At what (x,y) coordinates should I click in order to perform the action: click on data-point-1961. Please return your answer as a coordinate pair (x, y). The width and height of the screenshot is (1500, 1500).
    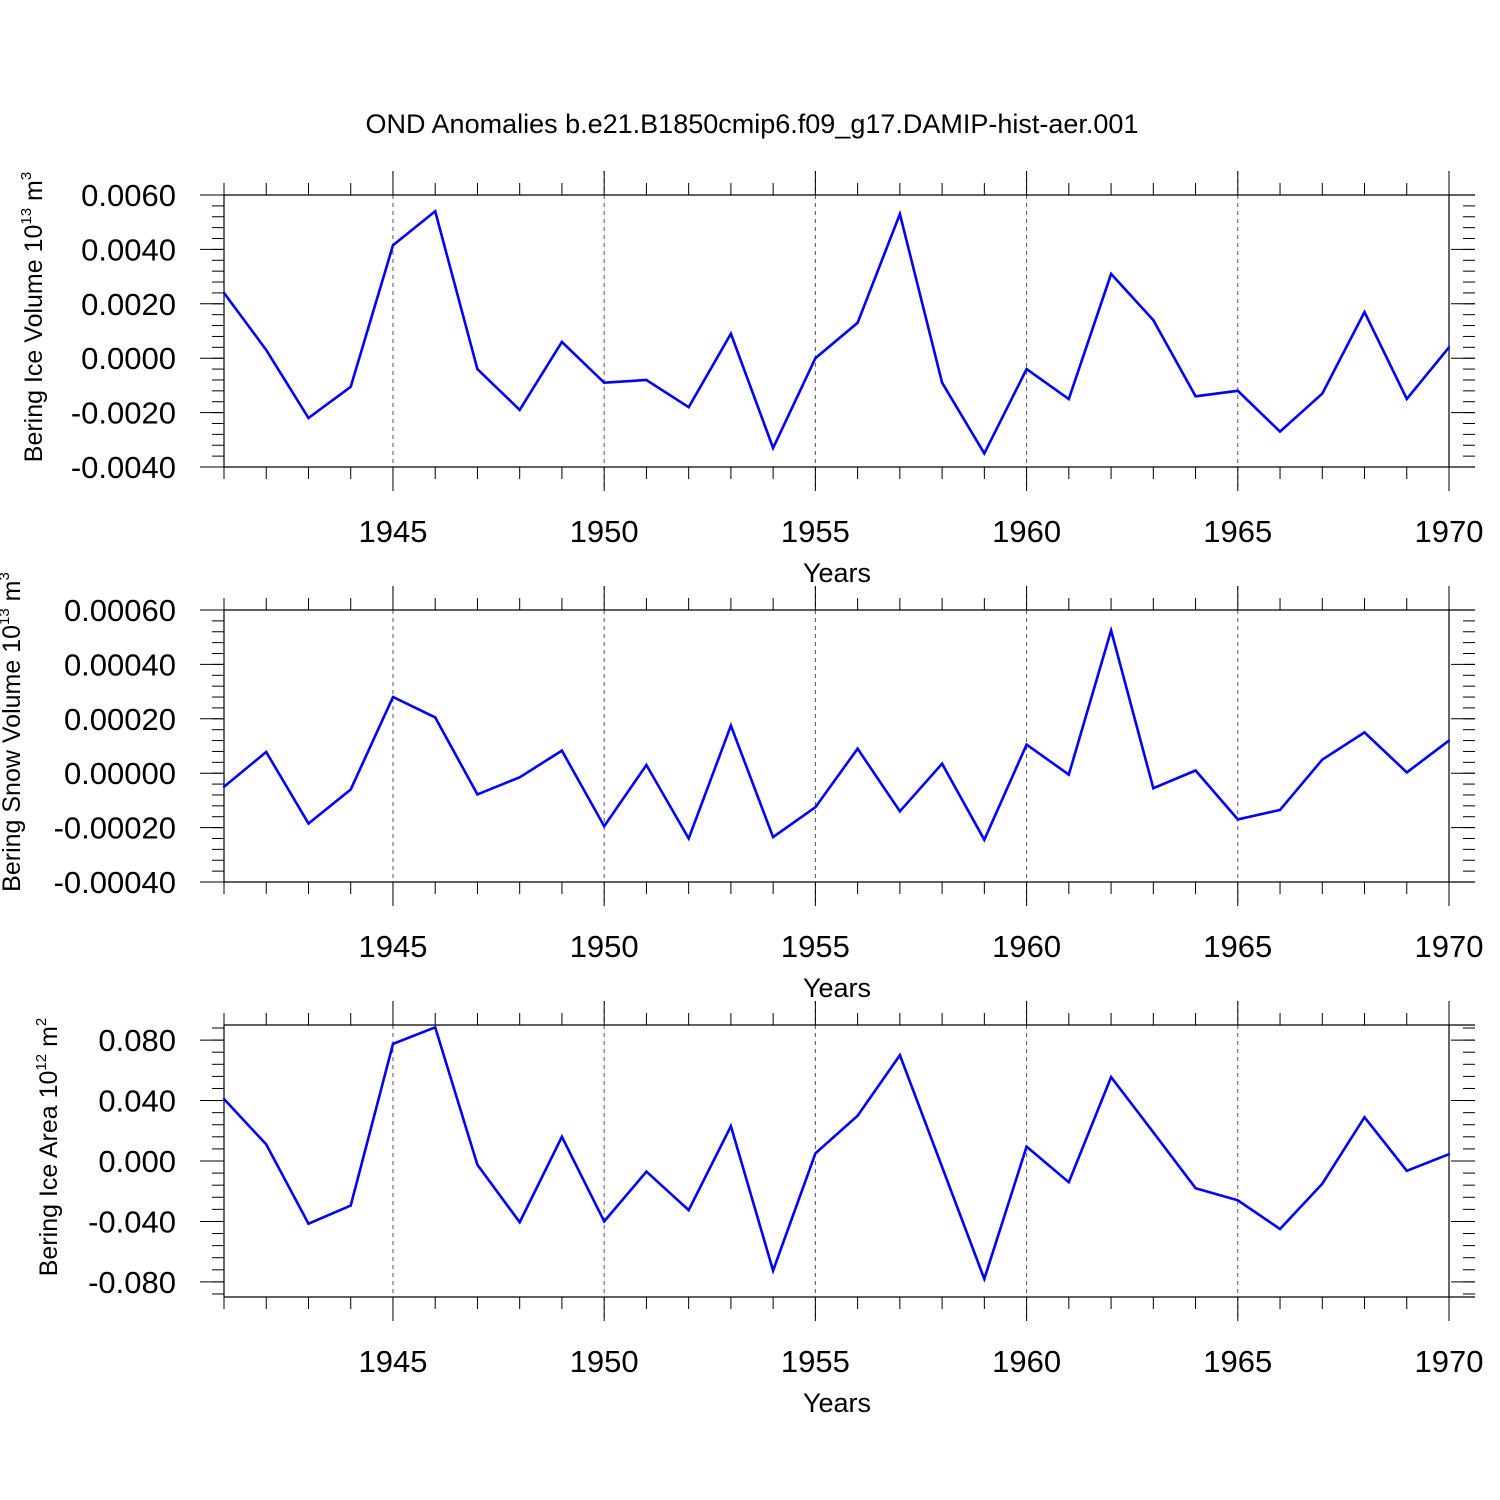
    Looking at the image, I should click on (1069, 774).